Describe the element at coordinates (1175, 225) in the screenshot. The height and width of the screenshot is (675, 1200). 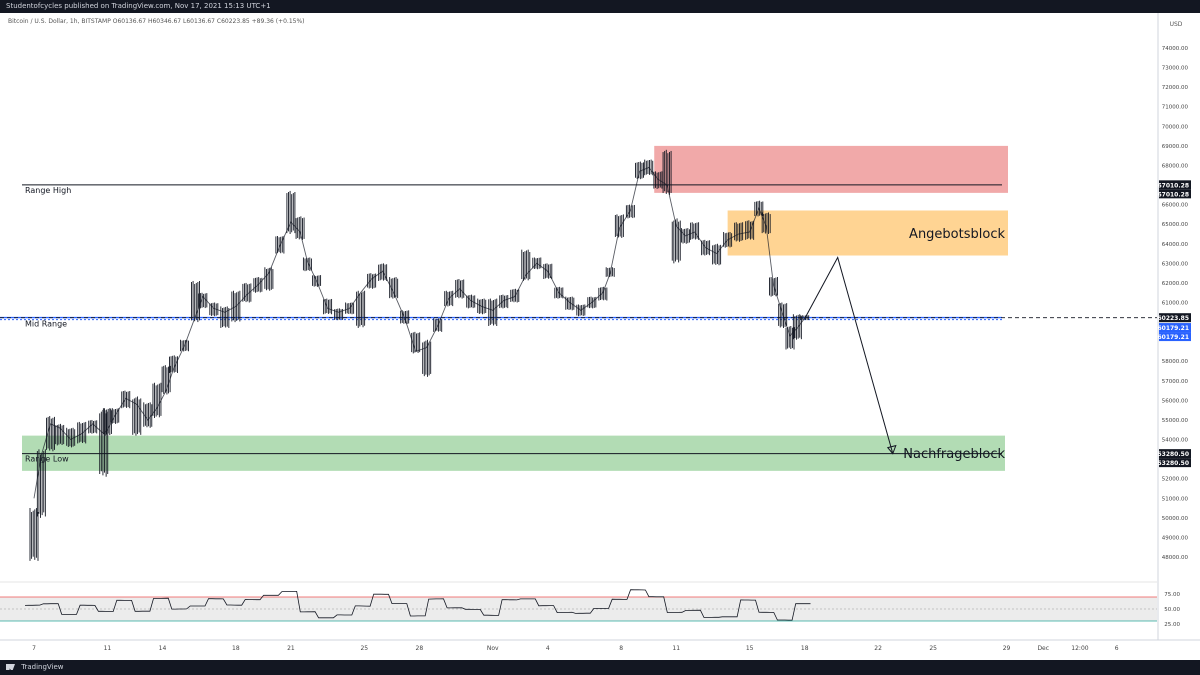
I see `price-tick-8: 65000.00` at that location.